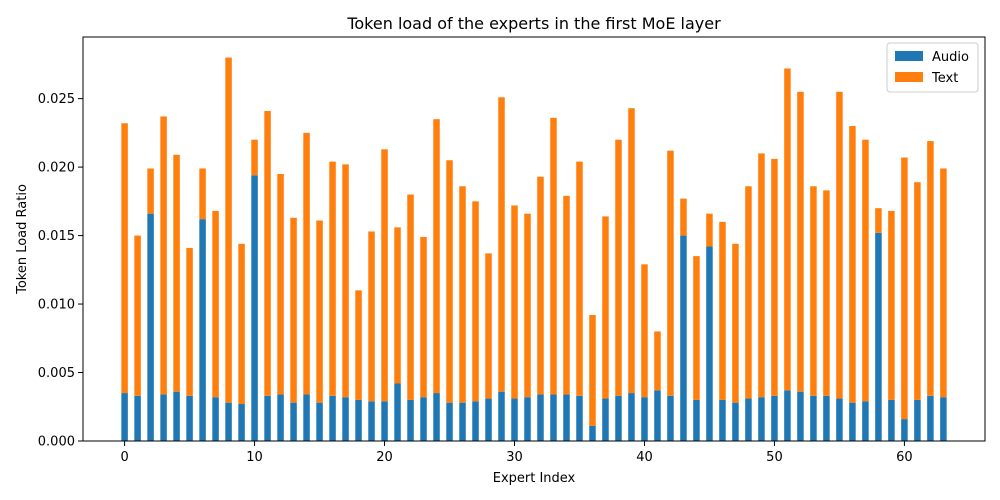 The width and height of the screenshot is (1000, 500). I want to click on x-tick-label: 20, so click(384, 457).